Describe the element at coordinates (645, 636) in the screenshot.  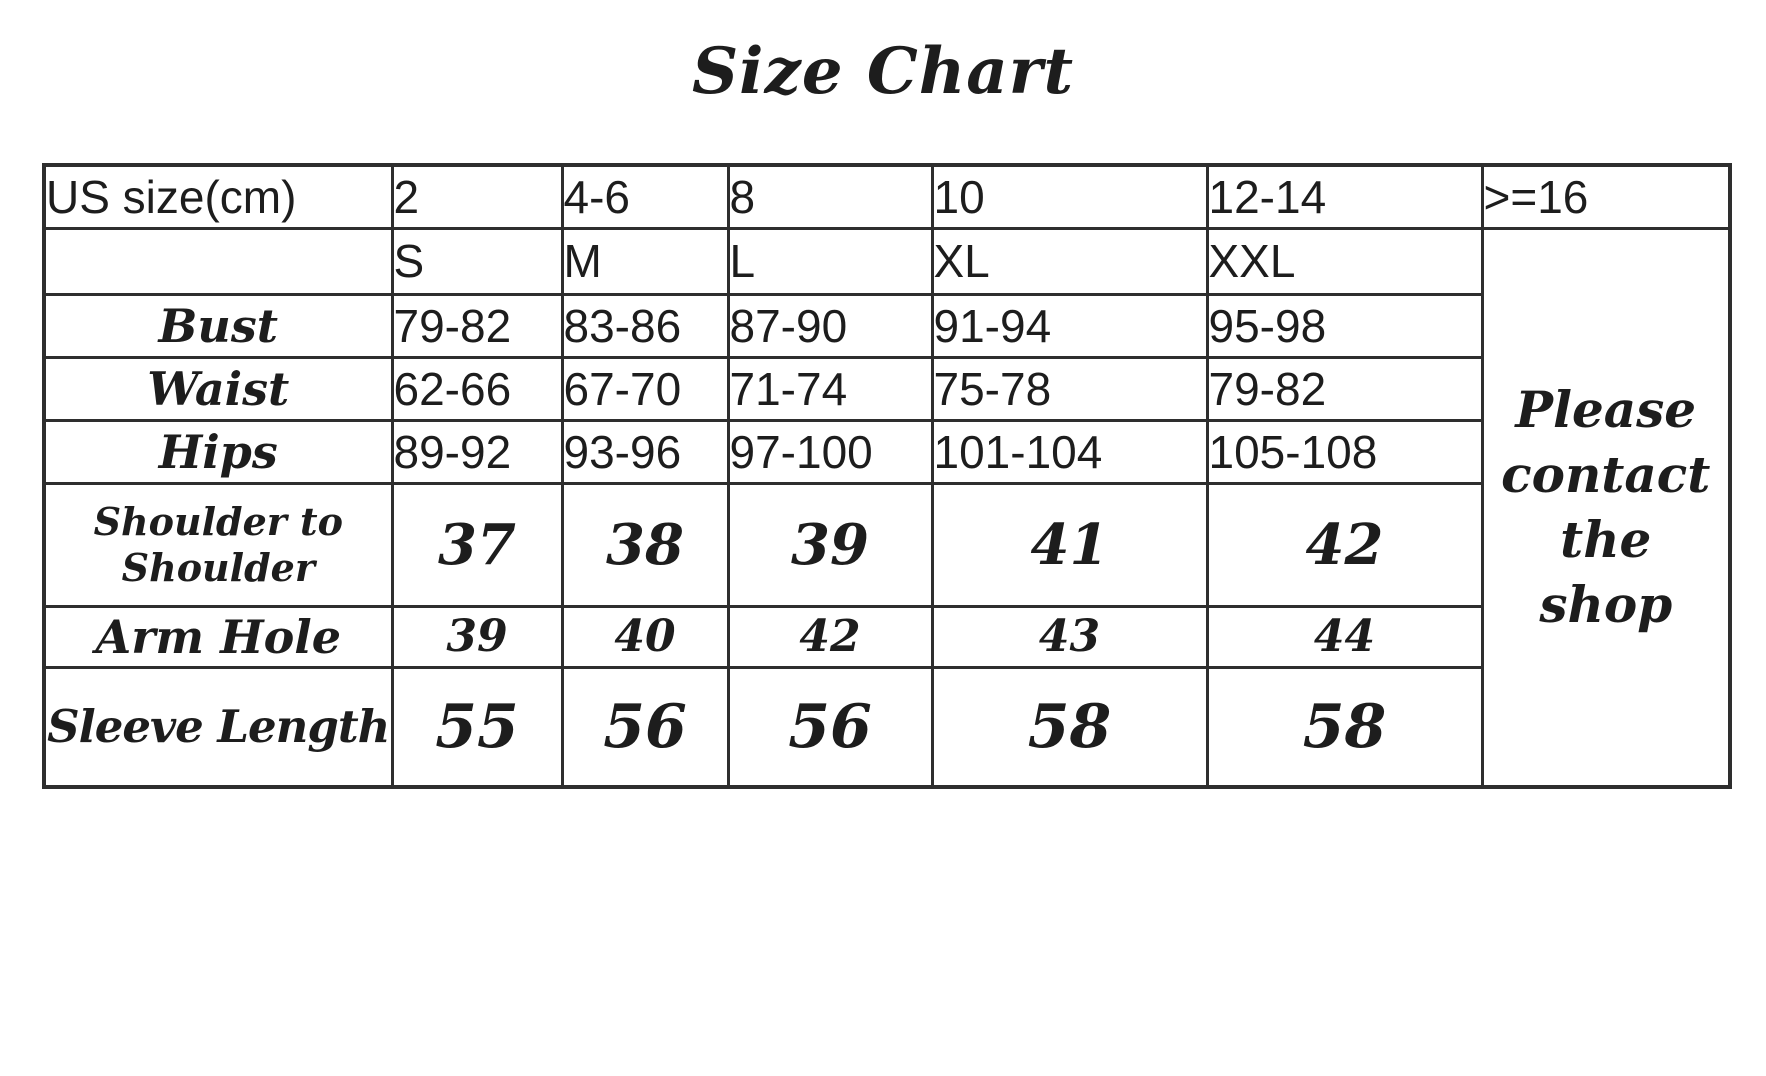
I see `arm-hole-value-m: 40` at that location.